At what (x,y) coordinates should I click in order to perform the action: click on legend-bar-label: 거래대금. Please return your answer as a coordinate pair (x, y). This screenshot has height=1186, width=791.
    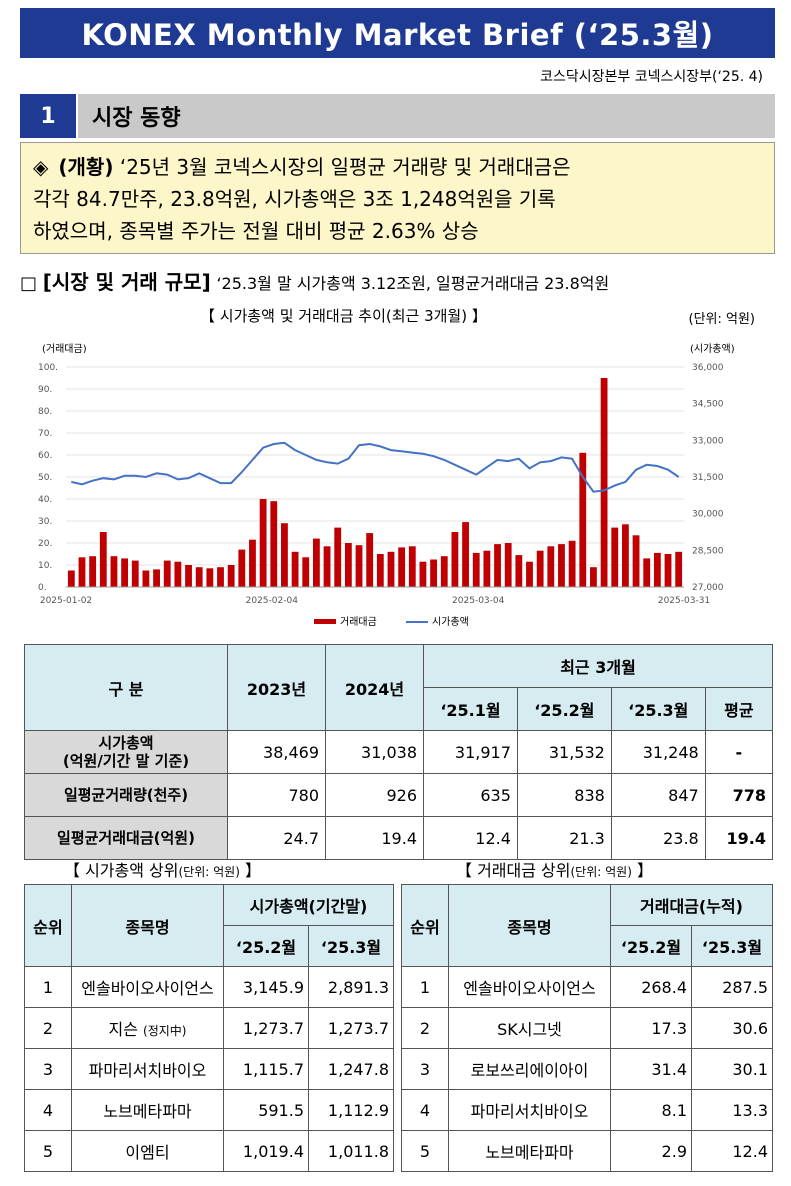
    Looking at the image, I should click on (358, 622).